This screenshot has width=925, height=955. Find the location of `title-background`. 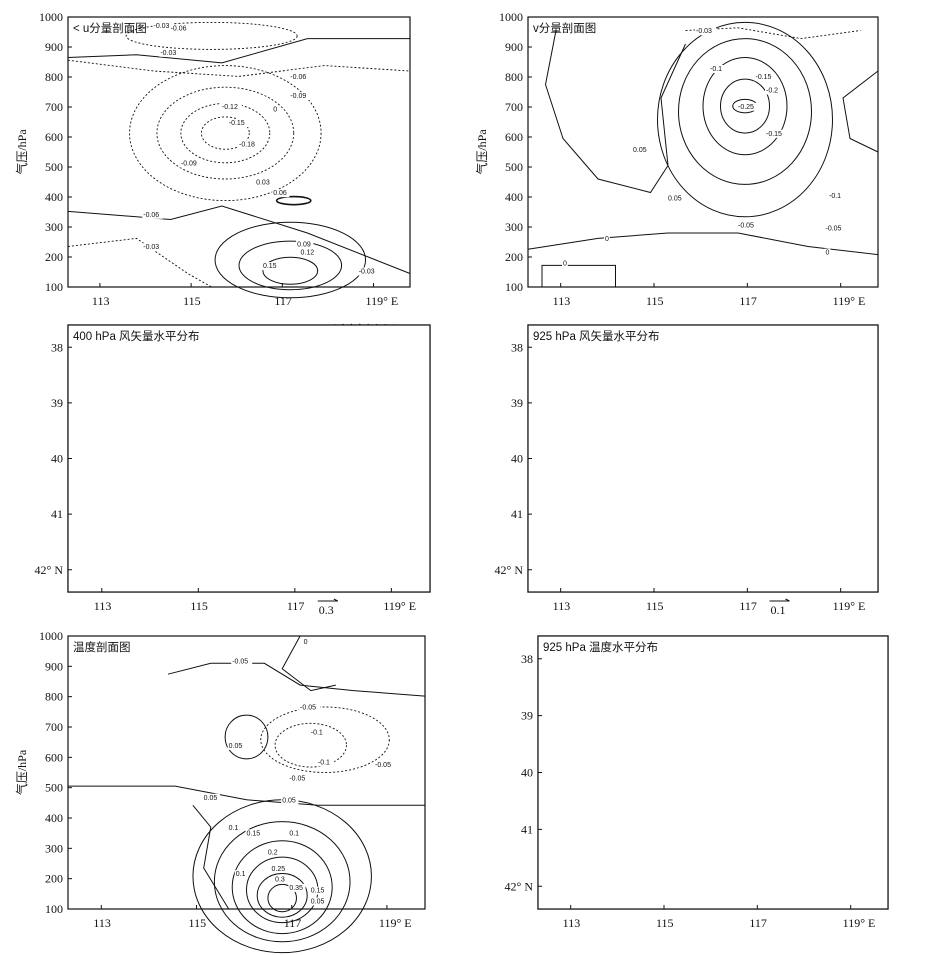

title-background is located at coordinates (561, 27).